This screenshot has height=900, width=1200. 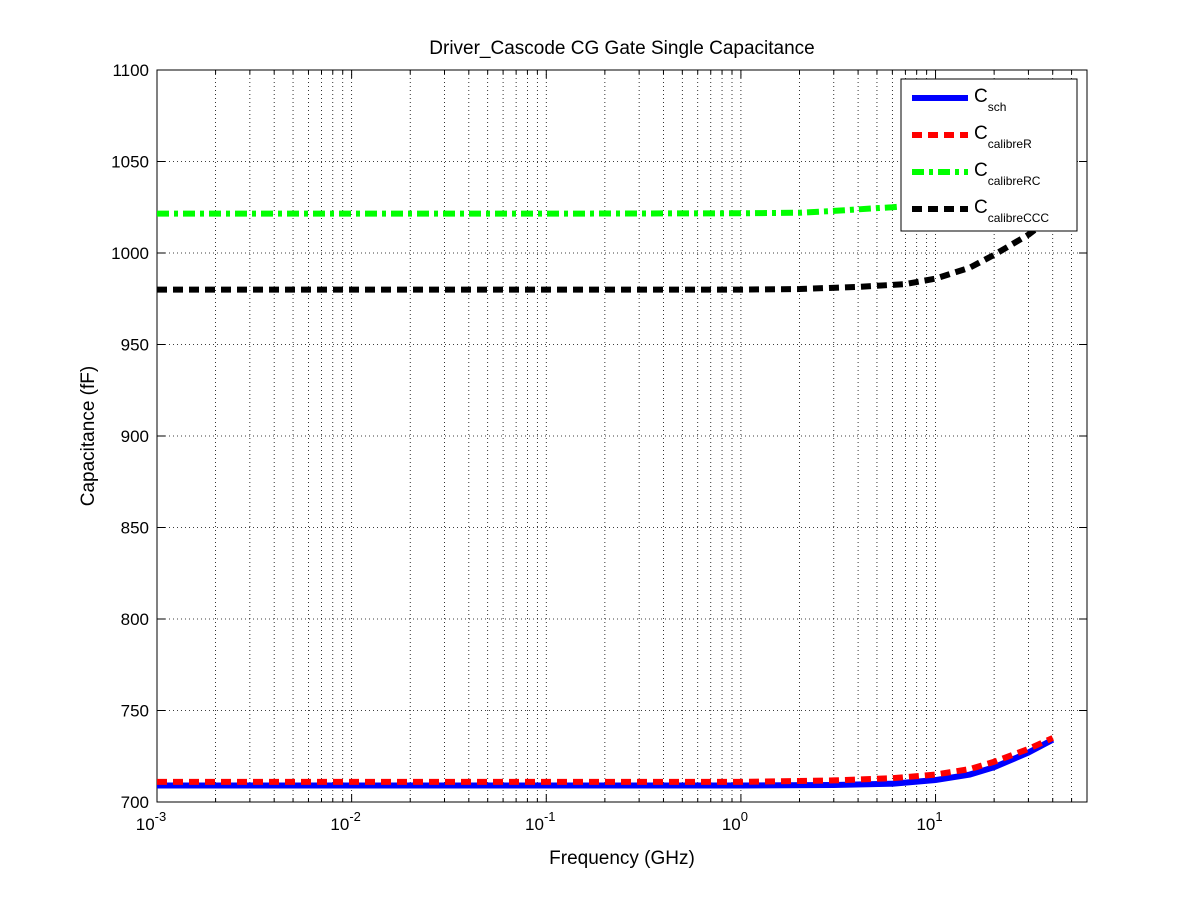 What do you see at coordinates (135, 528) in the screenshot?
I see `y-tick-label: 850` at bounding box center [135, 528].